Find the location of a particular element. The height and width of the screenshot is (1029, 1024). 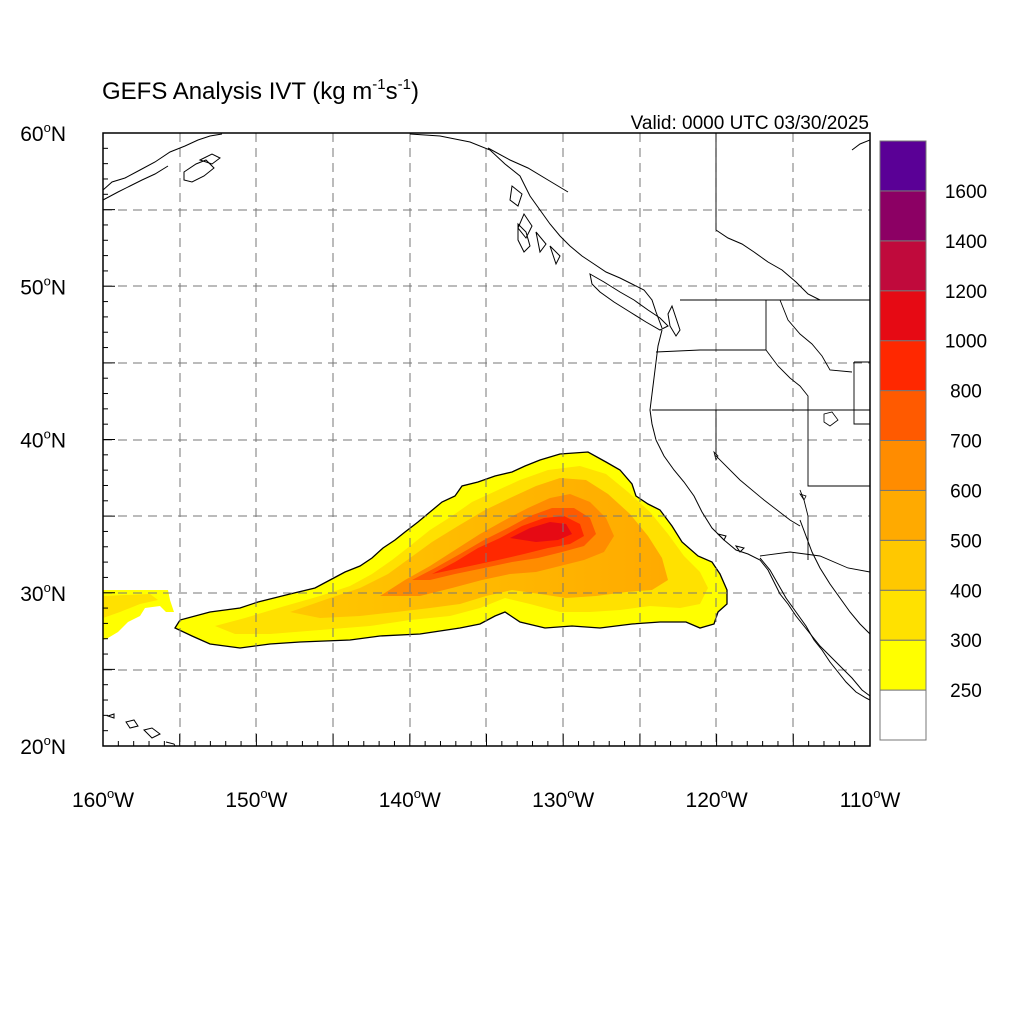

latitude-labels: 60oN 50oN 40oN 30oN 20oN is located at coordinates (43, 439).